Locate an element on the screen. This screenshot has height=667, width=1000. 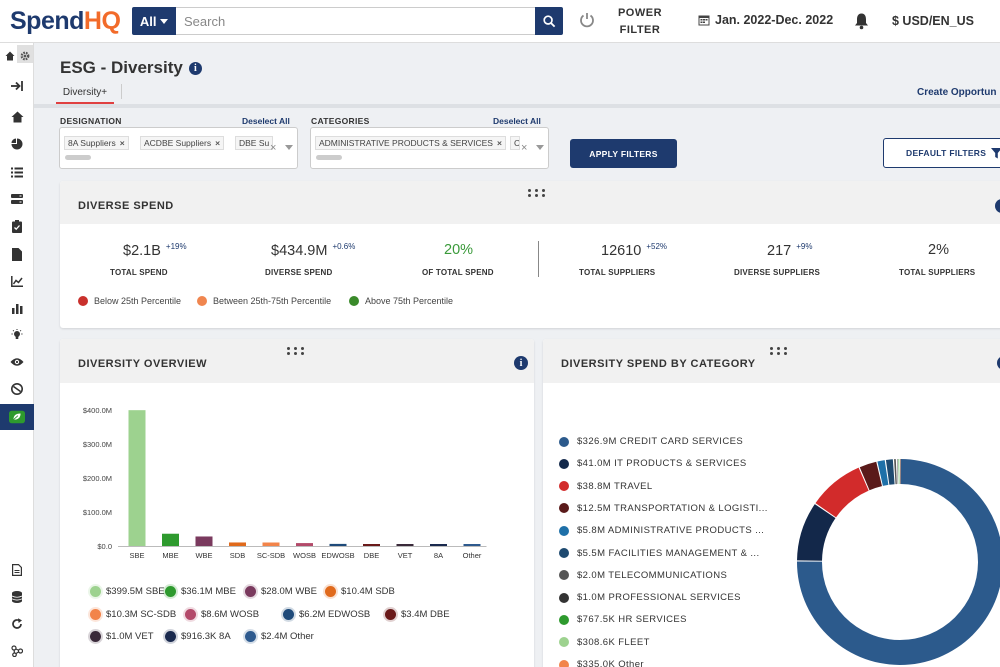
search-button is located at coordinates (549, 21).